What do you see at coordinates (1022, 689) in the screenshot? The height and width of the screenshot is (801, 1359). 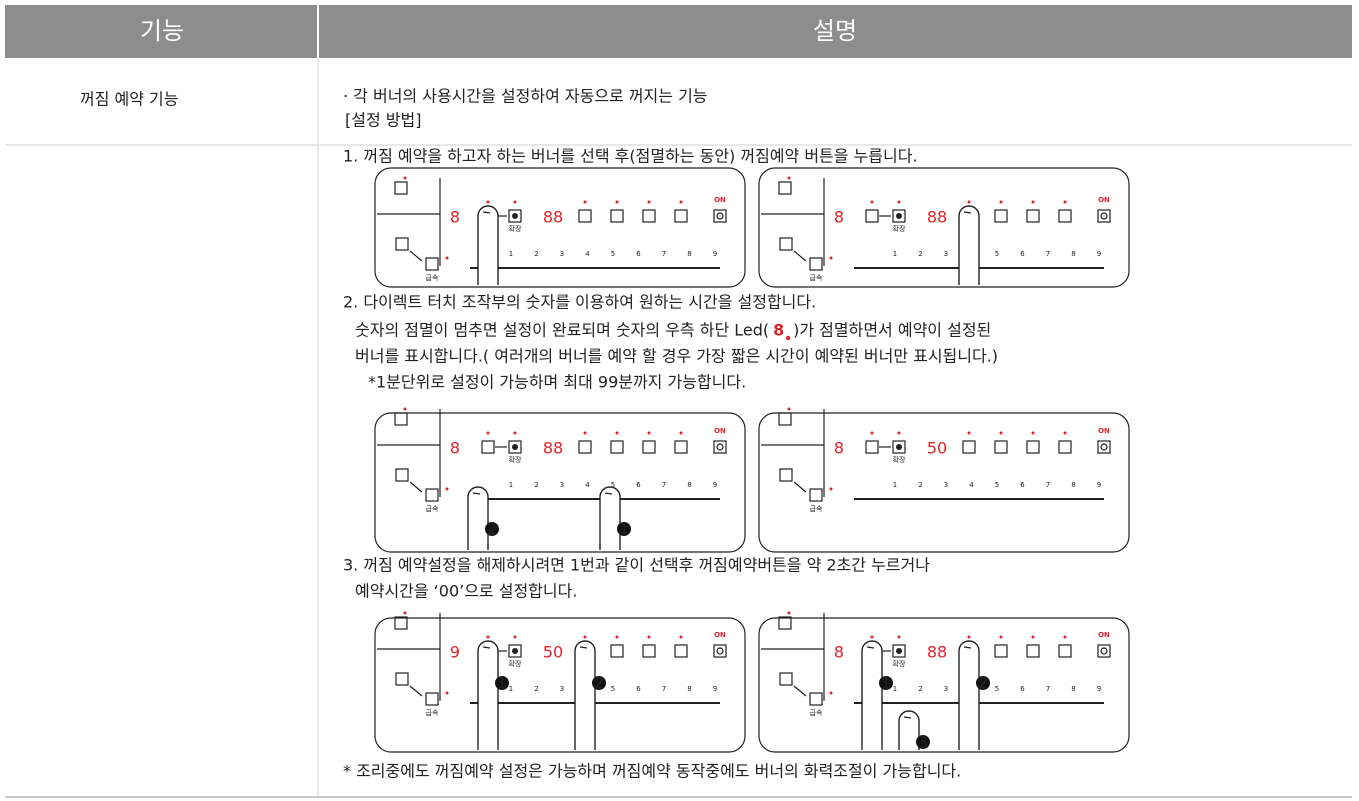 I see `scale-number: 6` at bounding box center [1022, 689].